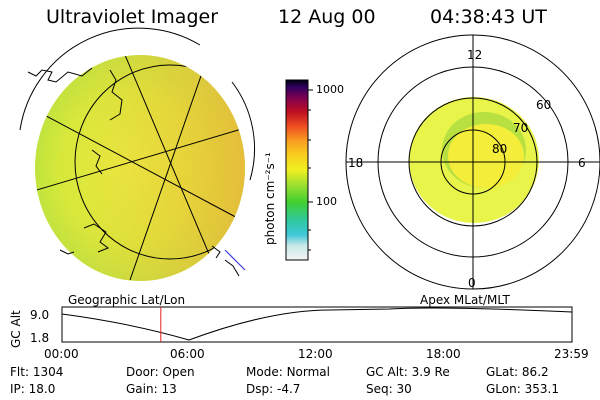 The image size is (600, 400). What do you see at coordinates (327, 17) in the screenshot?
I see `date-label: 12 Aug 00` at bounding box center [327, 17].